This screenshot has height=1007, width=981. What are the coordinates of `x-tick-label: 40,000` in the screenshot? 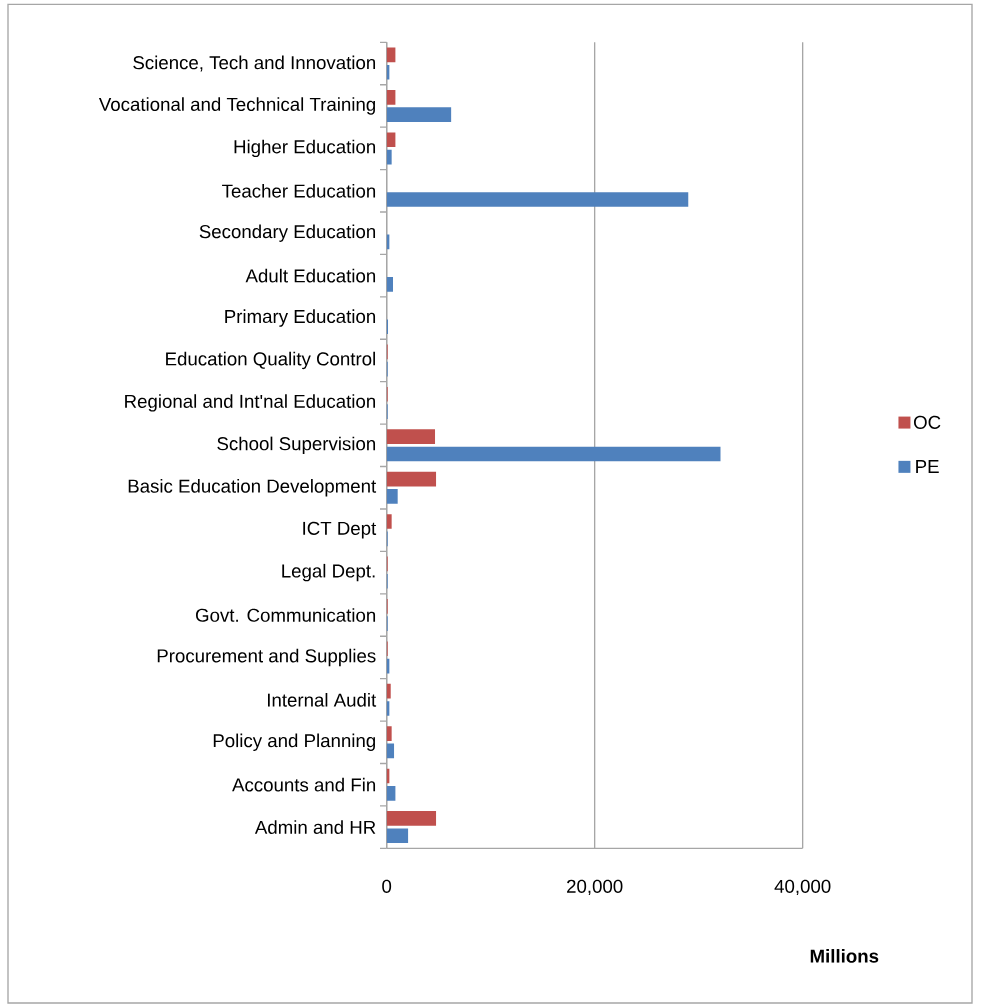 It's located at (802, 887).